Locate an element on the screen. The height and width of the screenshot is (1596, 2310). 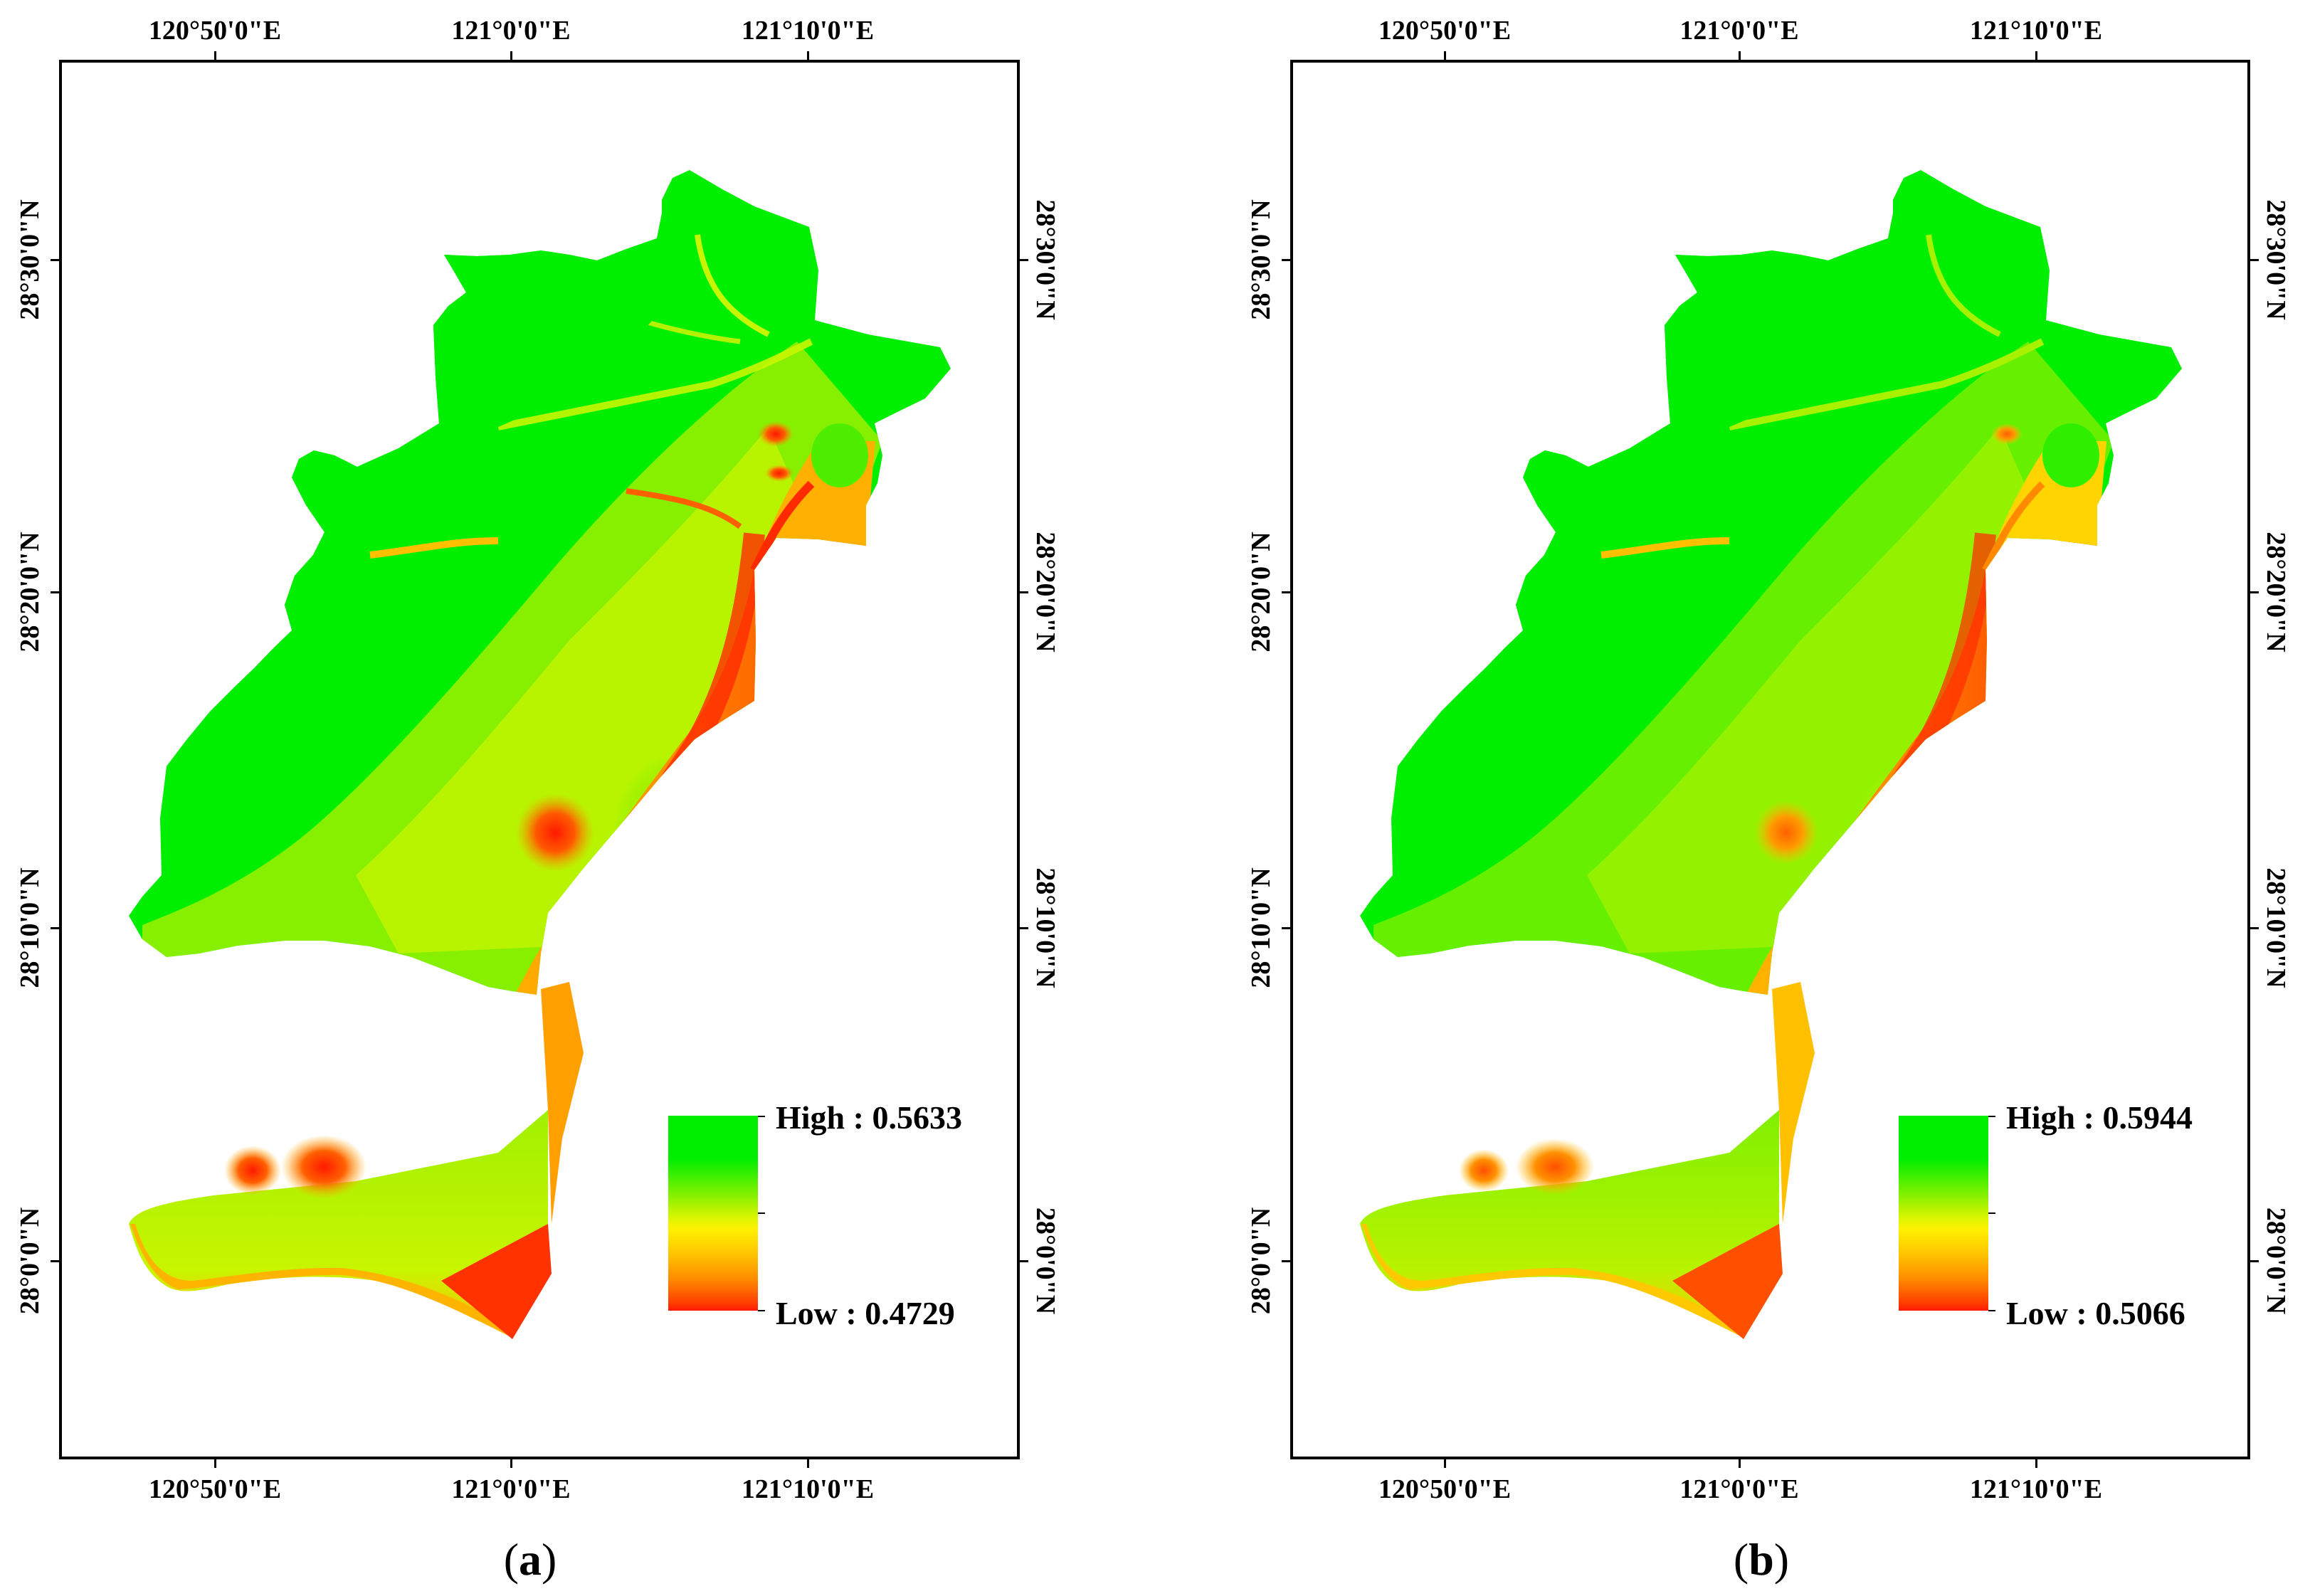
color-ramp-legend-b is located at coordinates (1943, 1214).